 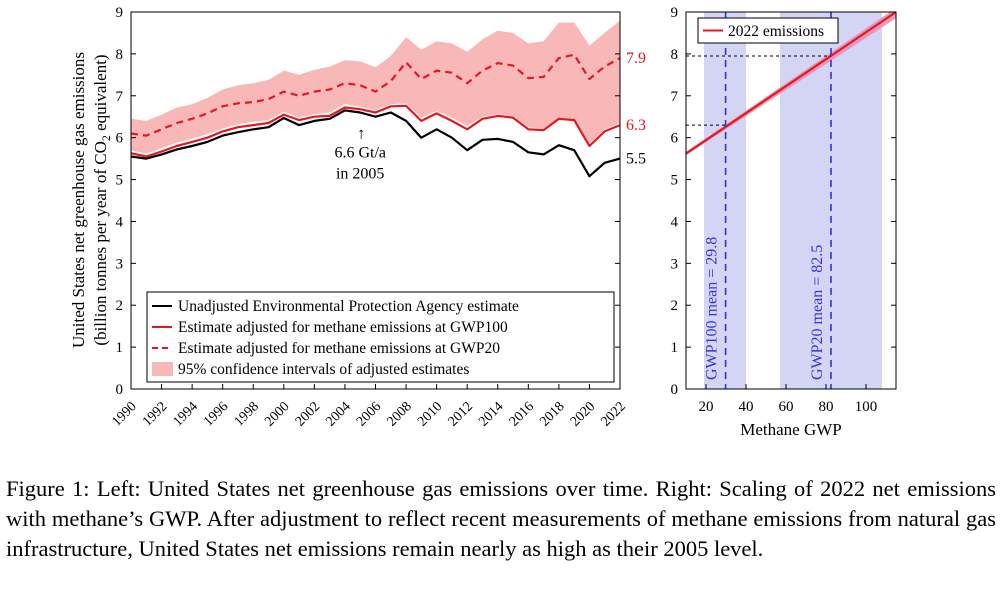 What do you see at coordinates (786, 407) in the screenshot?
I see `x-tick-label: 60` at bounding box center [786, 407].